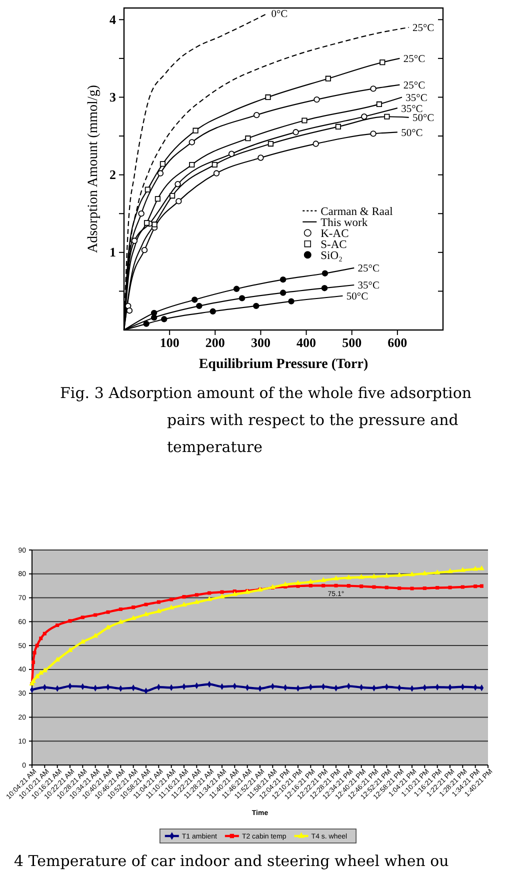 Image resolution: width=514 pixels, height=877 pixels. What do you see at coordinates (232, 861) in the screenshot?
I see `text: 4 Temperature of car indoor and steering wheel when ou` at bounding box center [232, 861].